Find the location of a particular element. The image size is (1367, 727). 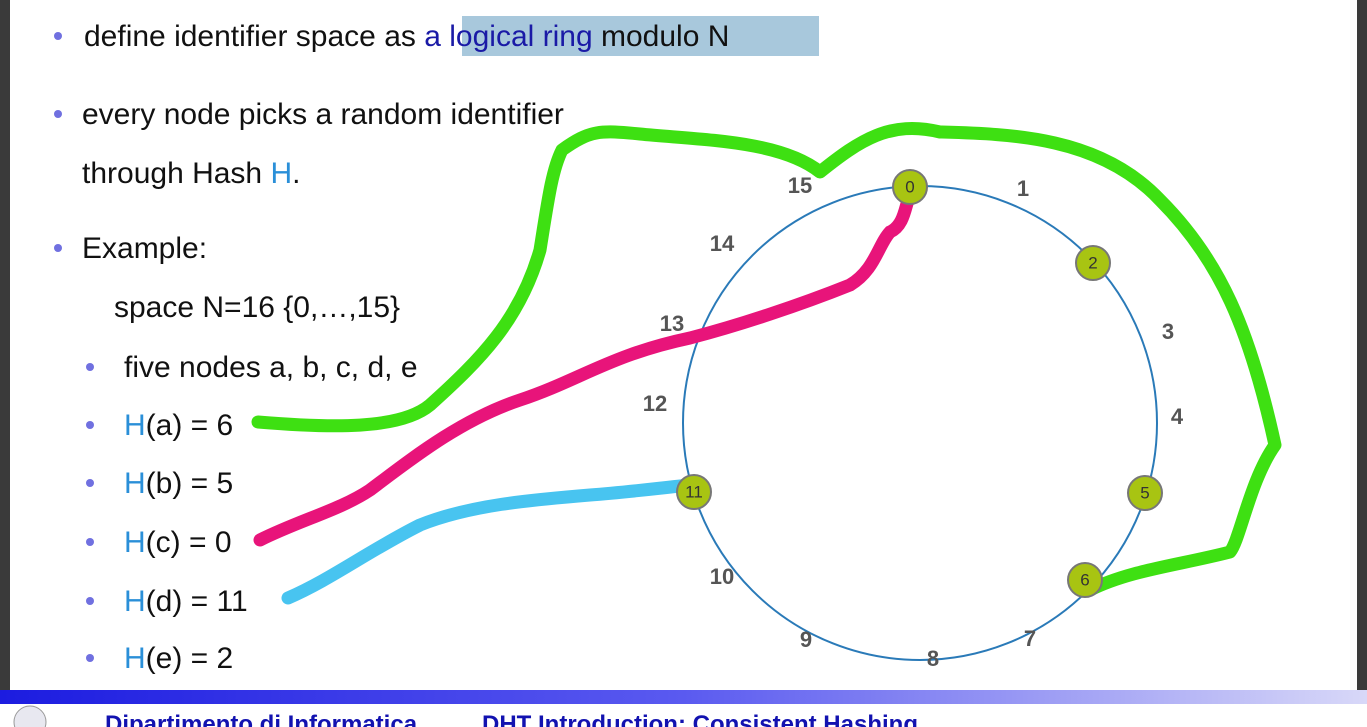

bullet-text: Example: is located at coordinates (144, 248).